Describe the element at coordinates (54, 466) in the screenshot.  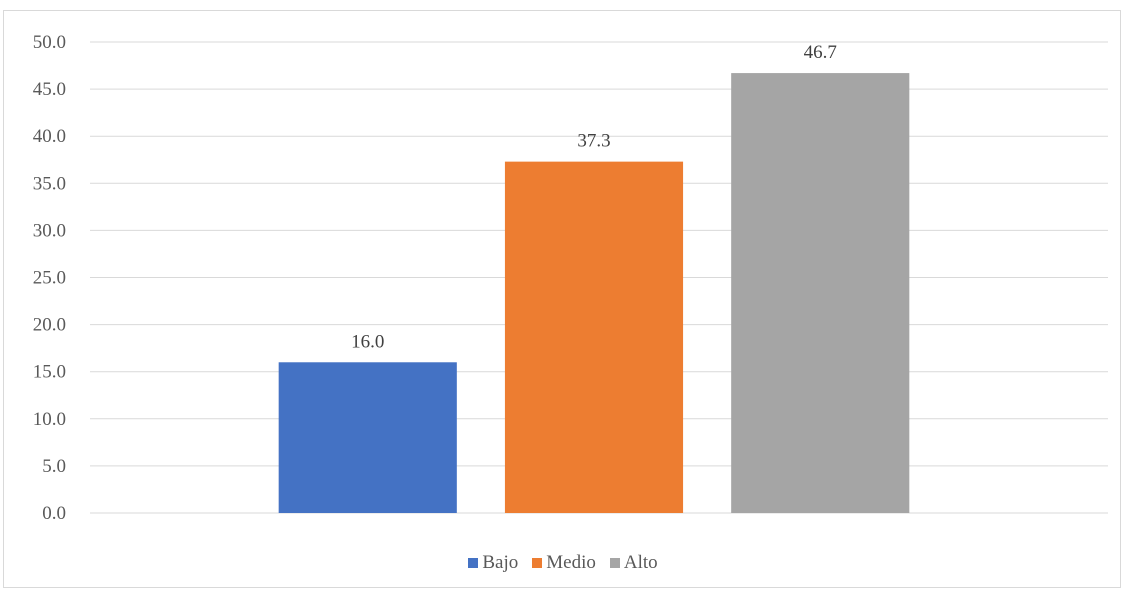
I see `y-tick-label: 5.0` at that location.